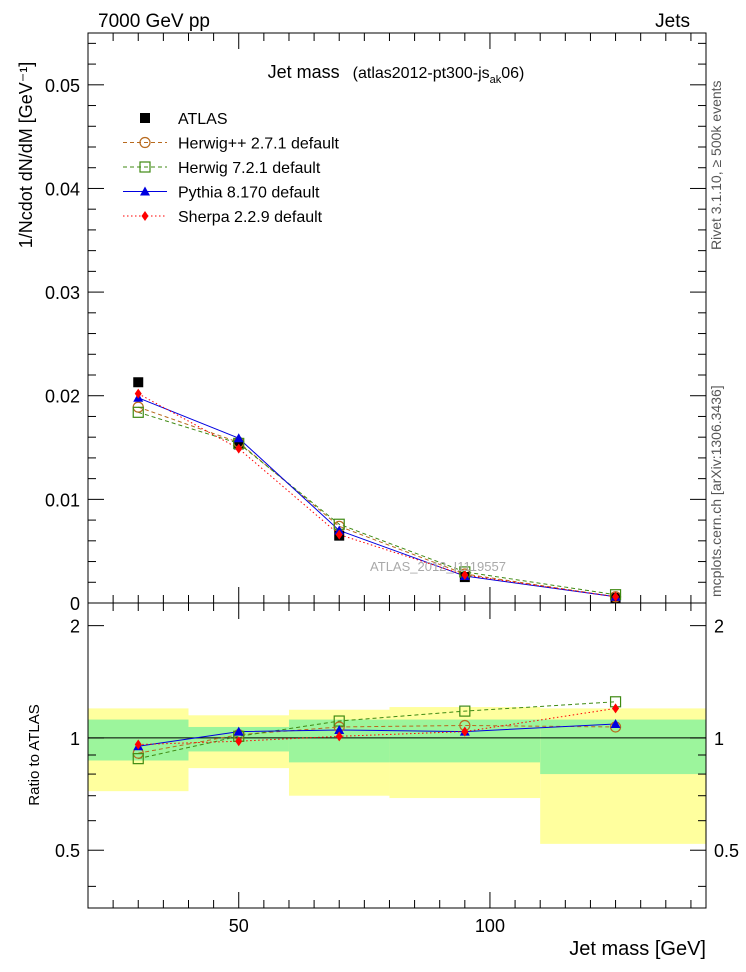  Describe the element at coordinates (203, 119) in the screenshot. I see `legend-entry-label: ATLAS` at that location.